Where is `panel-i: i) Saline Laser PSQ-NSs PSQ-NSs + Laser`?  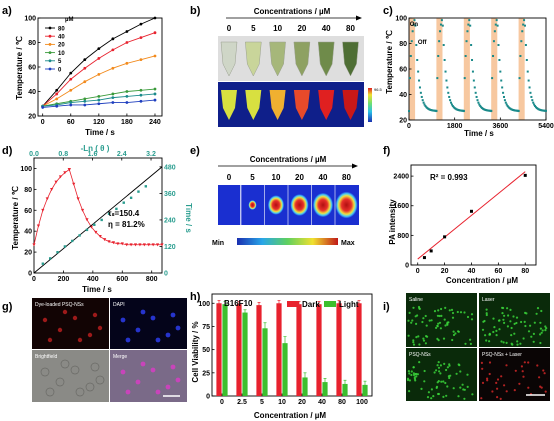
panel-i: i) Saline Laser PSQ-NSs PSQ-NSs + Laser is located at coordinates (467, 347).